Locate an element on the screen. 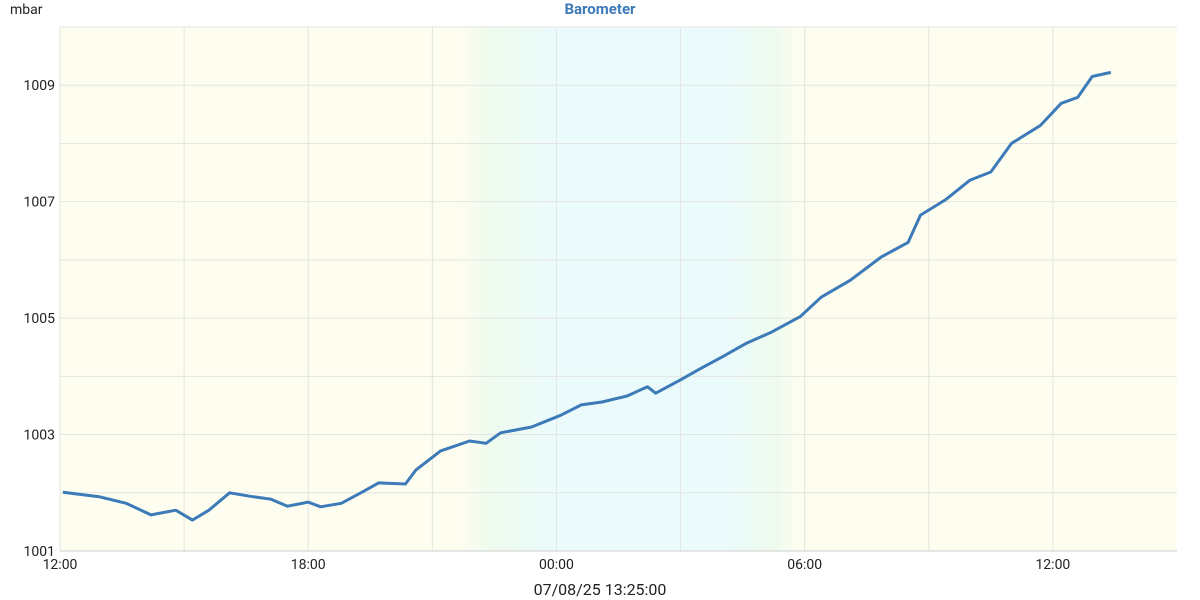 The image size is (1200, 600). y-tick-label: 1005 is located at coordinates (40, 319).